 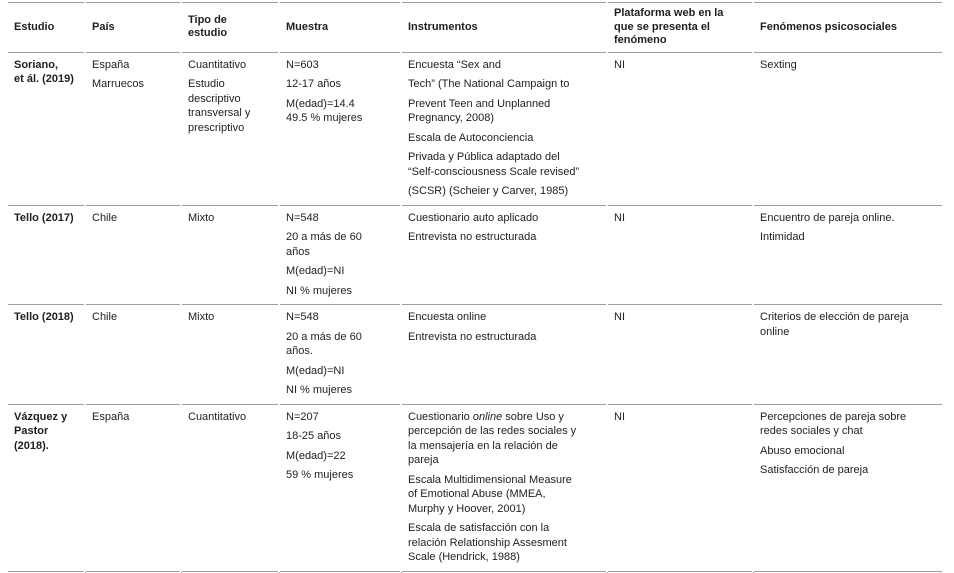 I want to click on cell-fenomenos: Criterios de elección de pareja online, so click(x=848, y=355).